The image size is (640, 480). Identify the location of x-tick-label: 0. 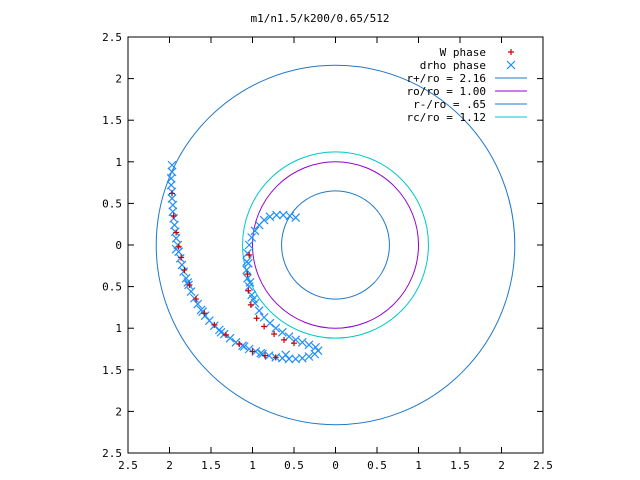
(335, 465).